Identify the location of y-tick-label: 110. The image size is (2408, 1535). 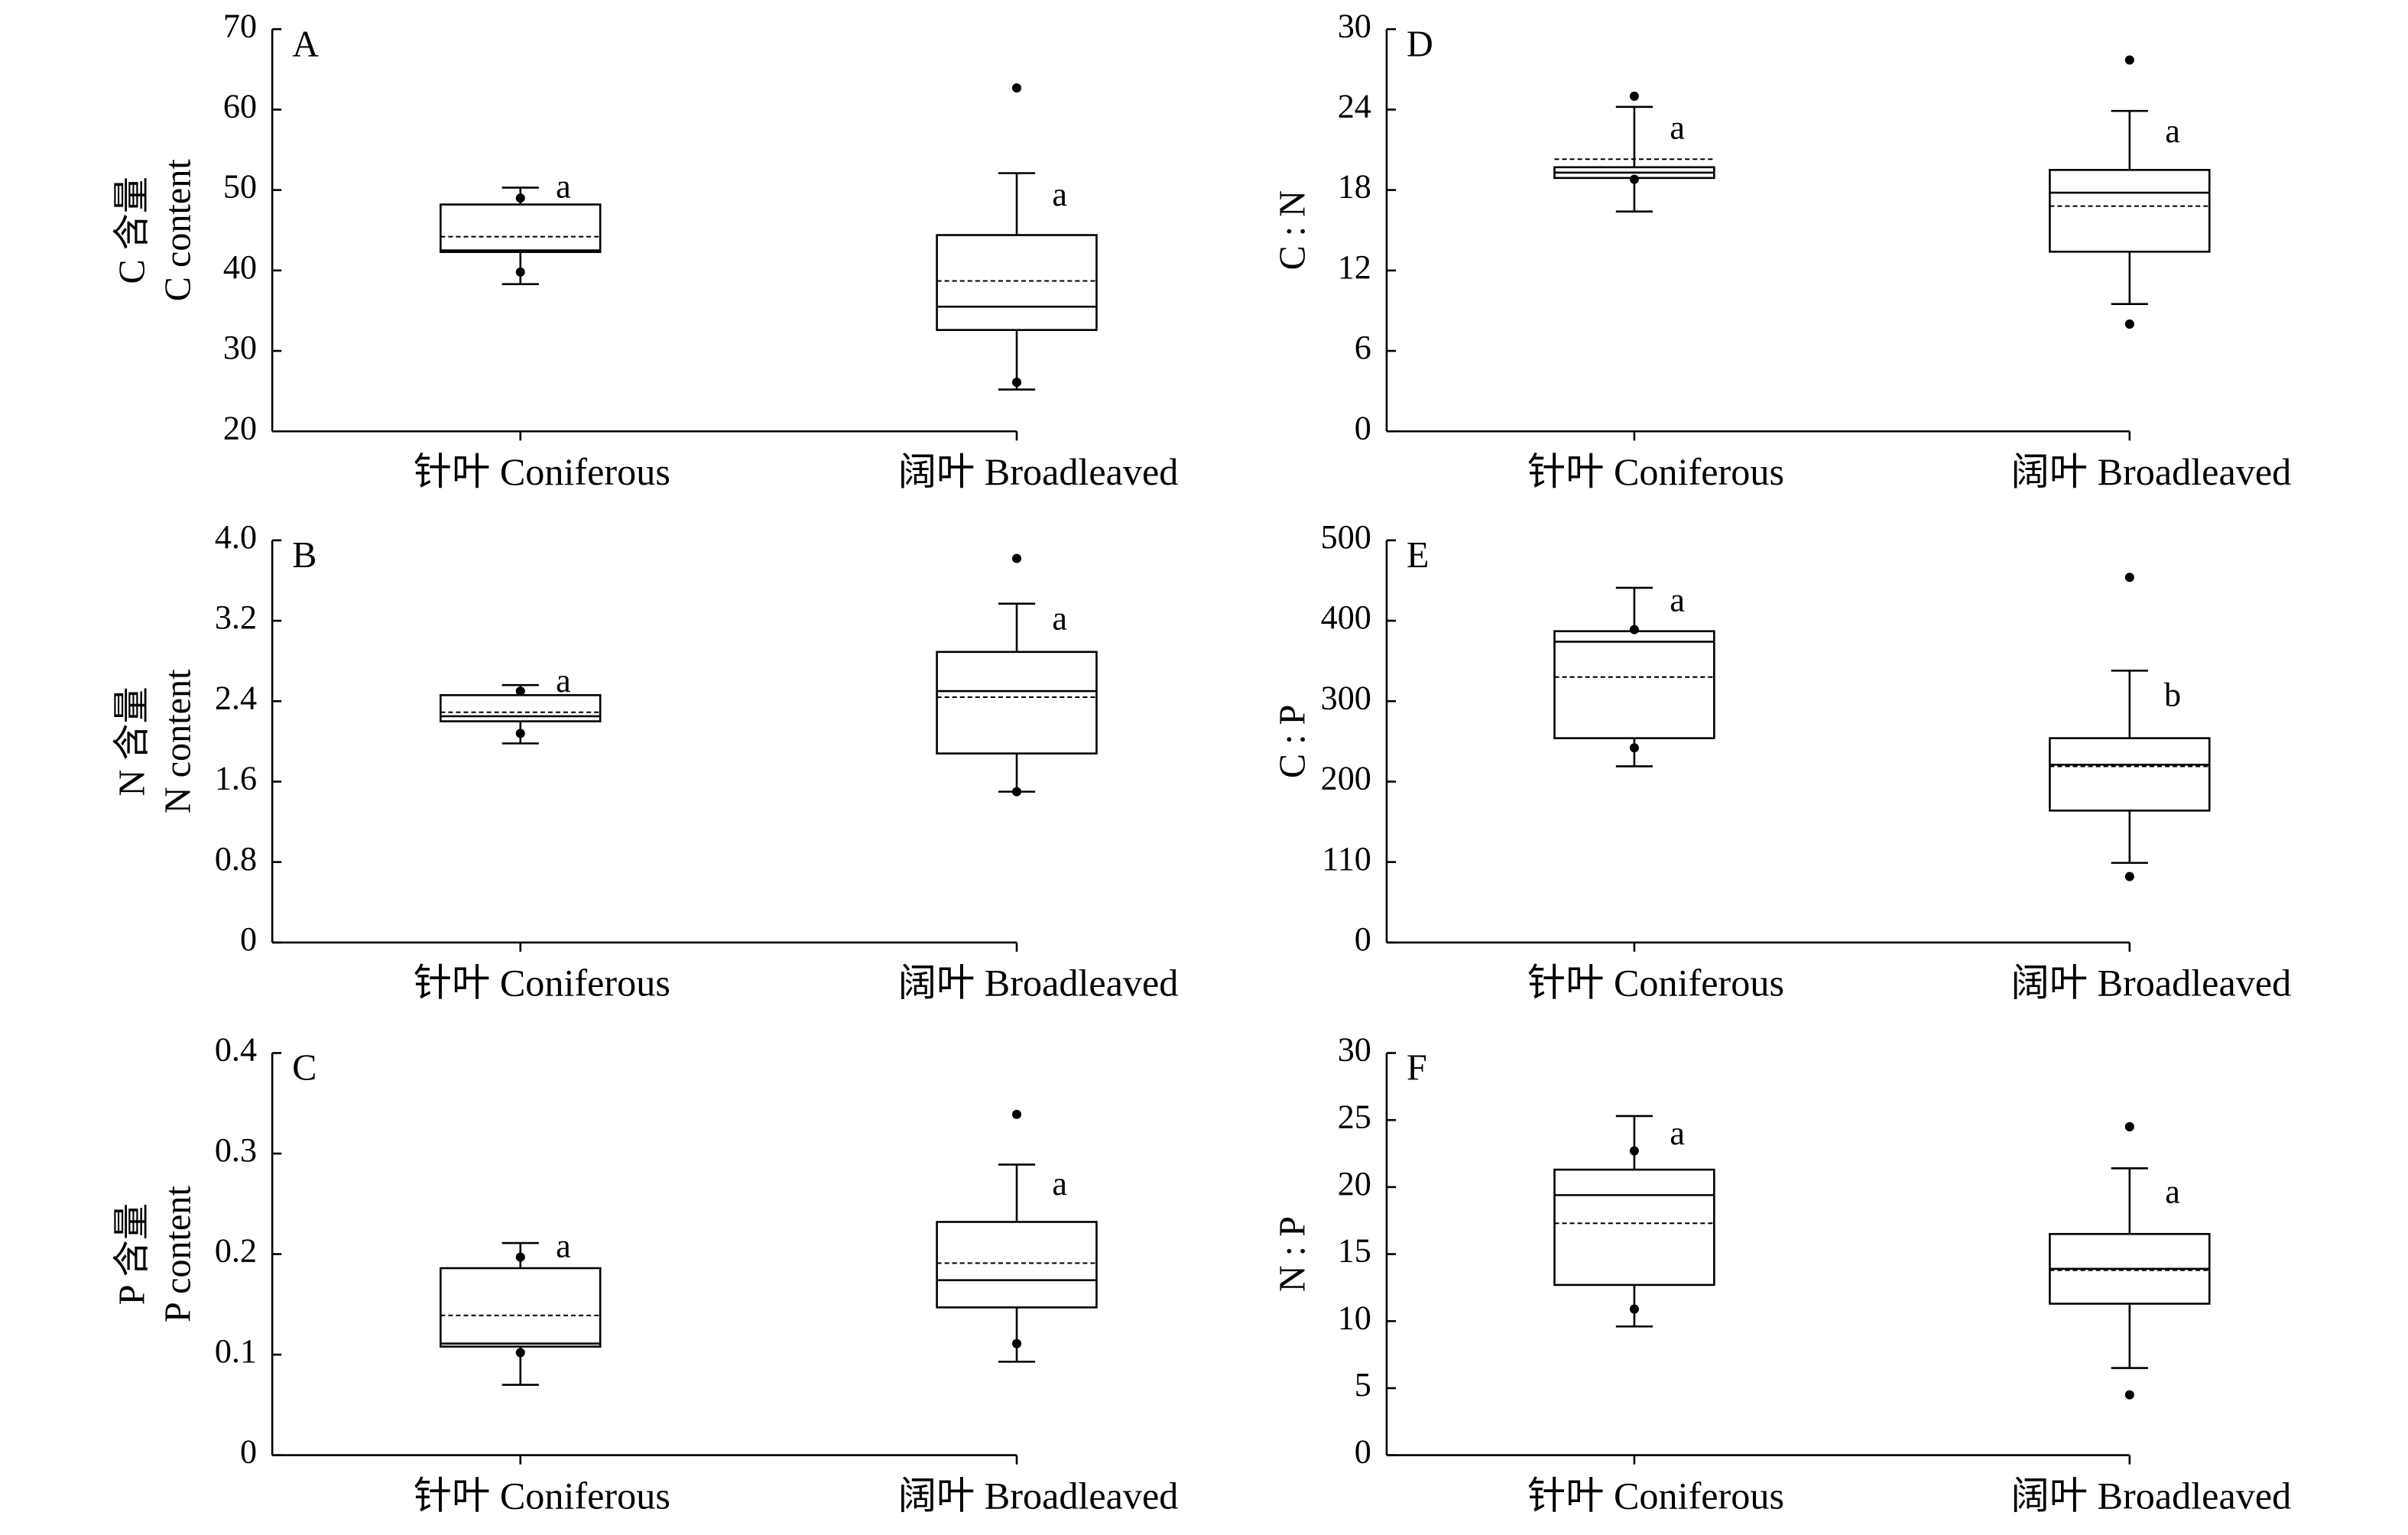
(1347, 859).